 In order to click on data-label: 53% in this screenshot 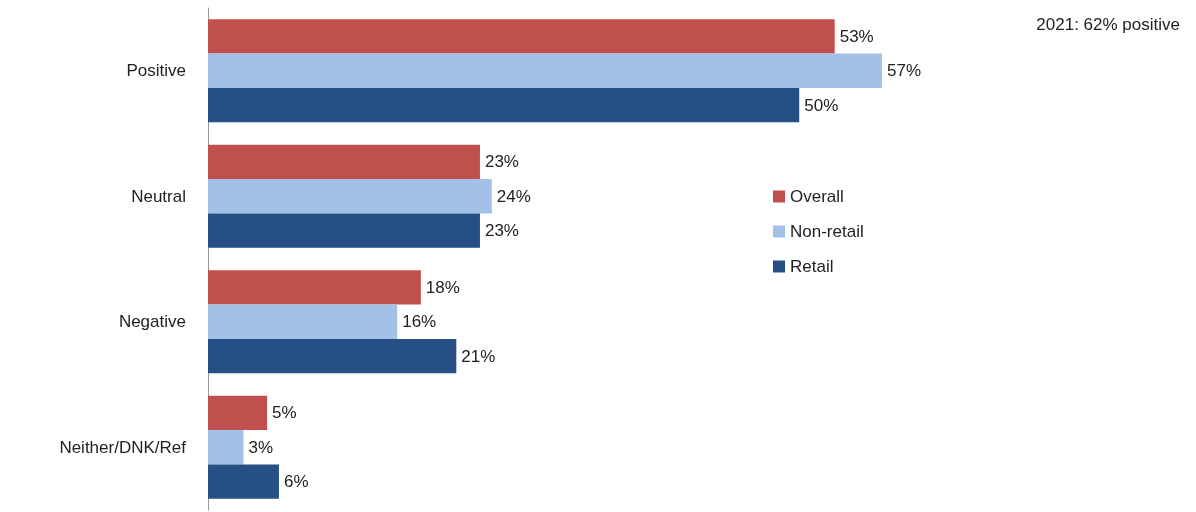, I will do `click(856, 36)`.